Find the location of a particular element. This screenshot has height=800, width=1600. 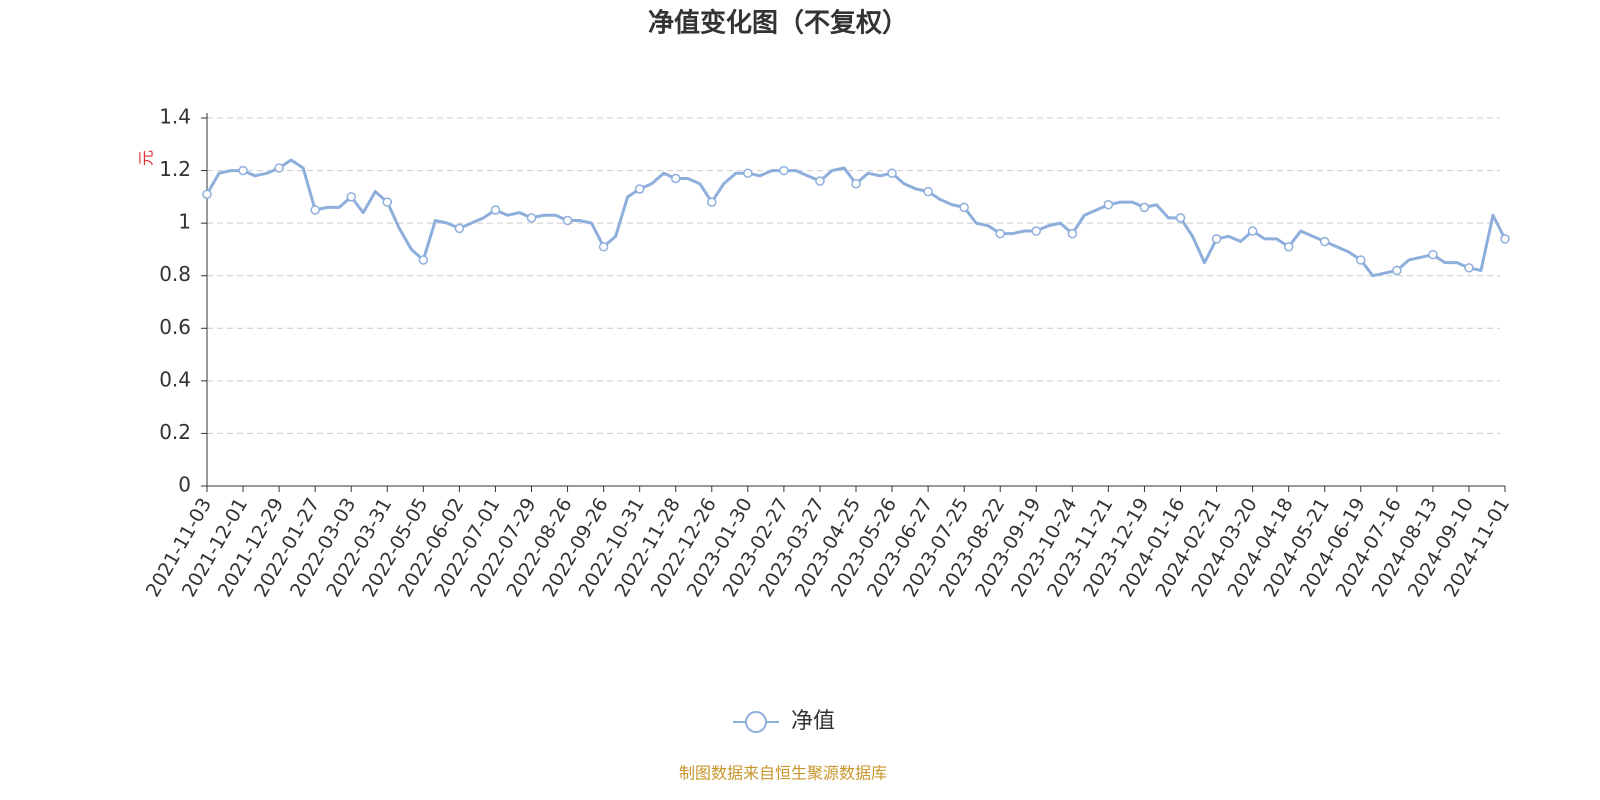

y-tick-label: 1.4 is located at coordinates (175, 117).